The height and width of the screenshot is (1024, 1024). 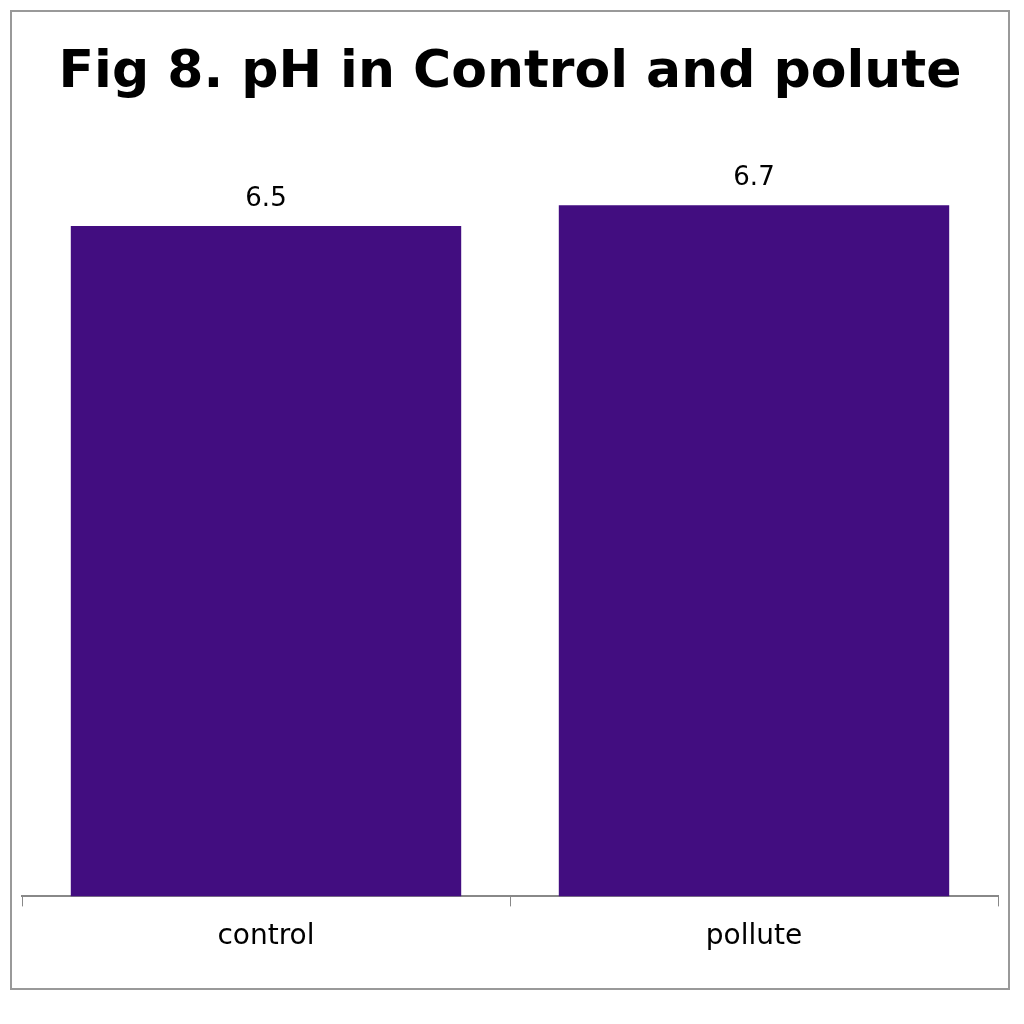 I want to click on x-tick-label: control, so click(x=266, y=935).